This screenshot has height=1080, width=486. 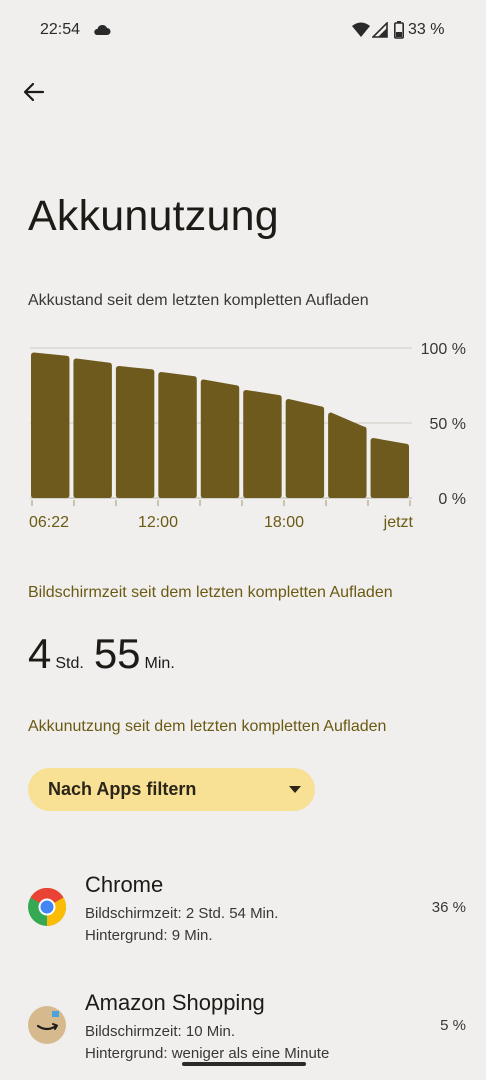 I want to click on battery-percent: 33 %, so click(x=426, y=29).